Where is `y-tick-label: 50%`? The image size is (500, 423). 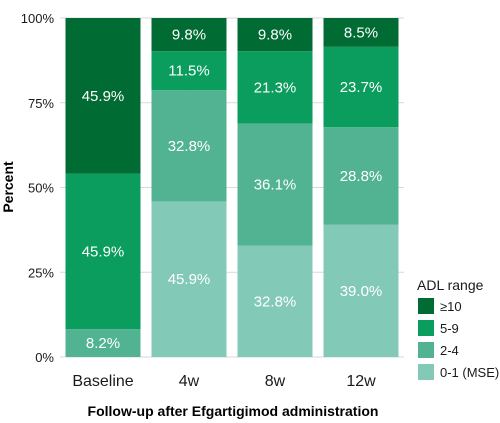
y-tick-label: 50% is located at coordinates (41, 188).